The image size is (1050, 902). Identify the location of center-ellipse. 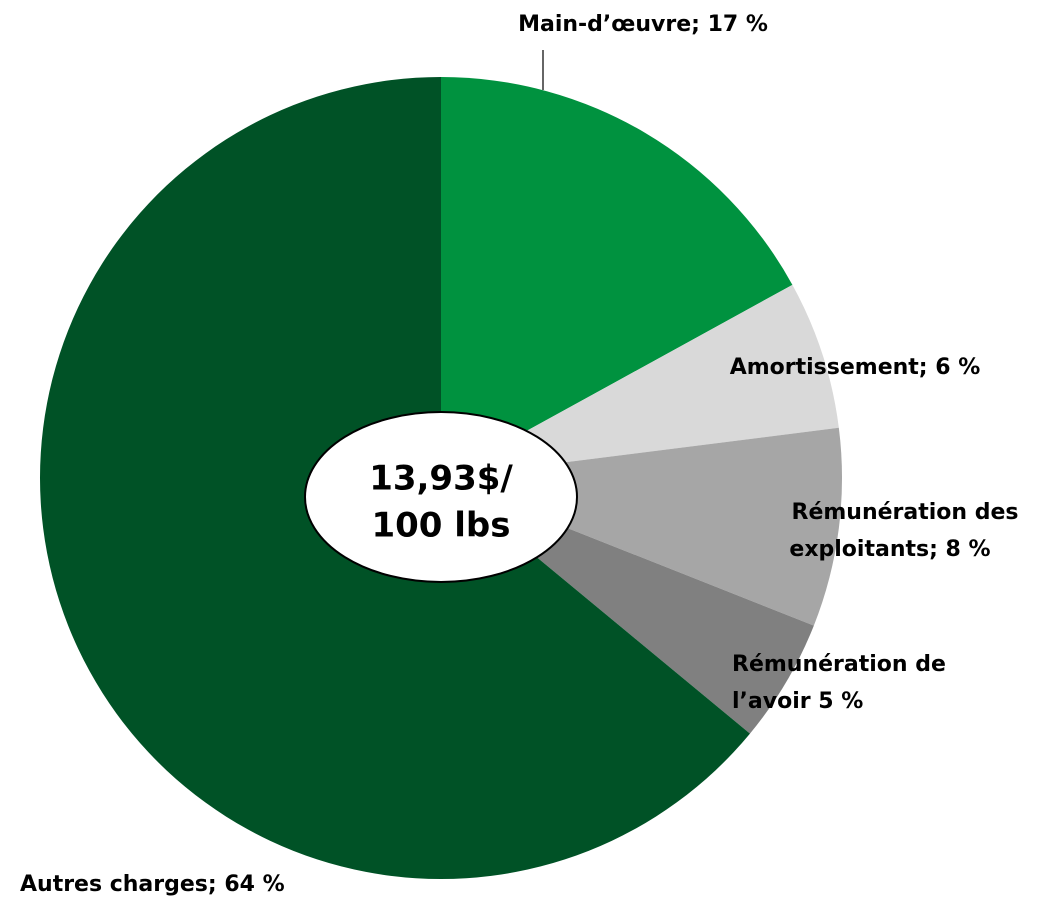
(441, 497).